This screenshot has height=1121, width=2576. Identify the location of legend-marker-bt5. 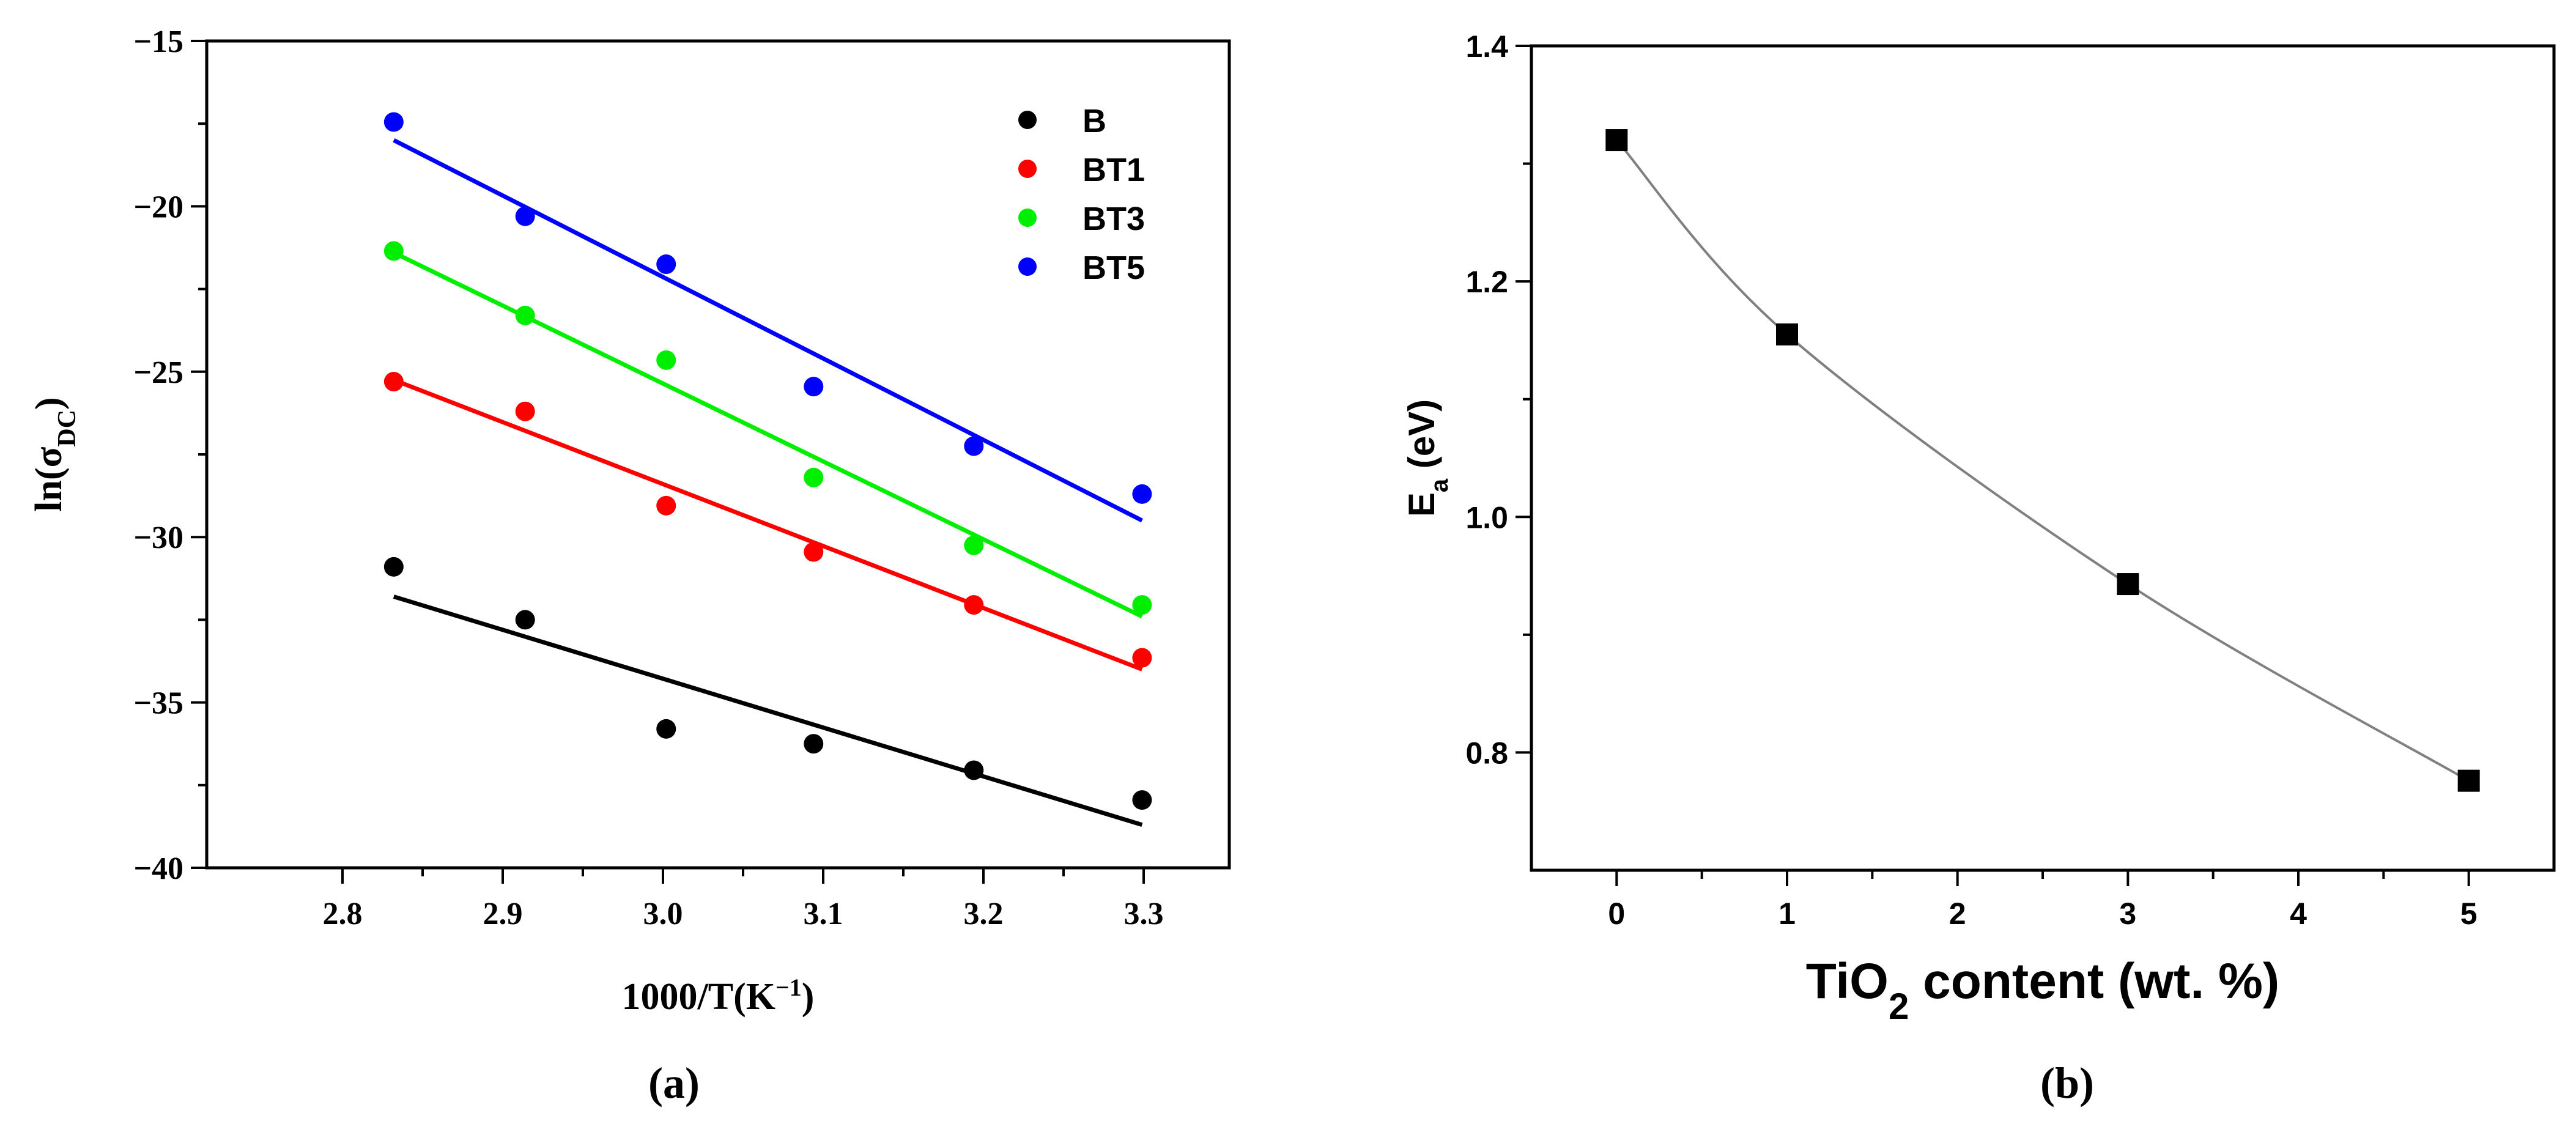
(1027, 266).